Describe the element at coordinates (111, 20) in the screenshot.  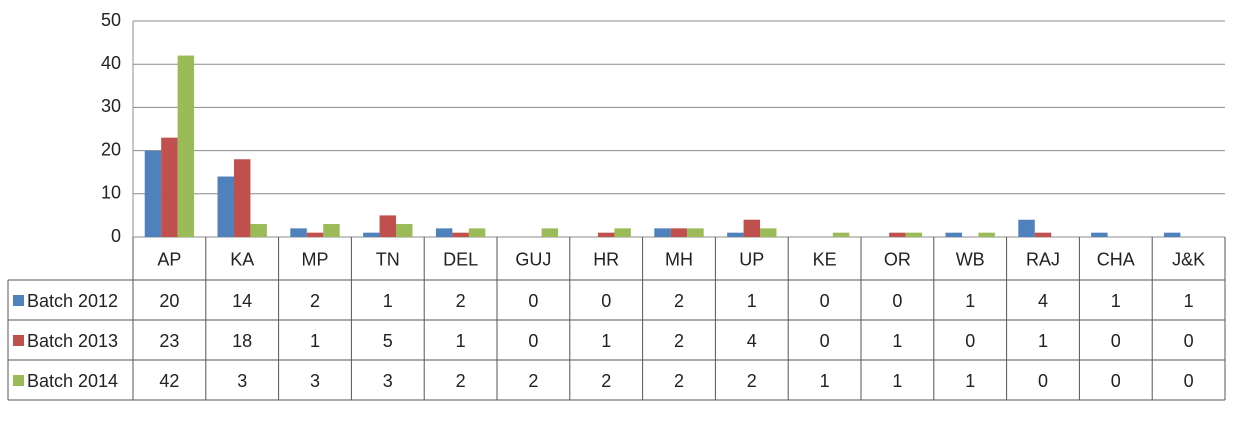
I see `y-tick-label: 50` at that location.